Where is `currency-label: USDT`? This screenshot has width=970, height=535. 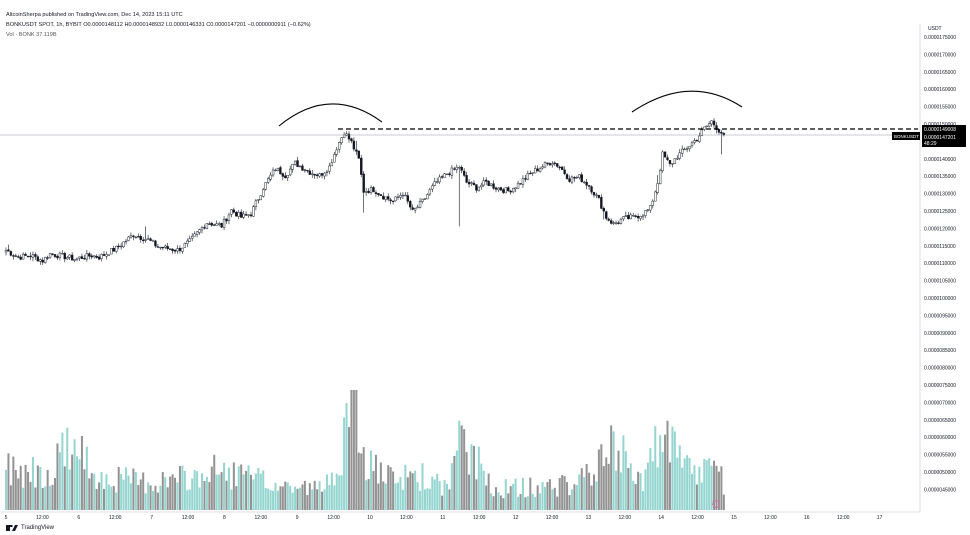
currency-label: USDT is located at coordinates (935, 29).